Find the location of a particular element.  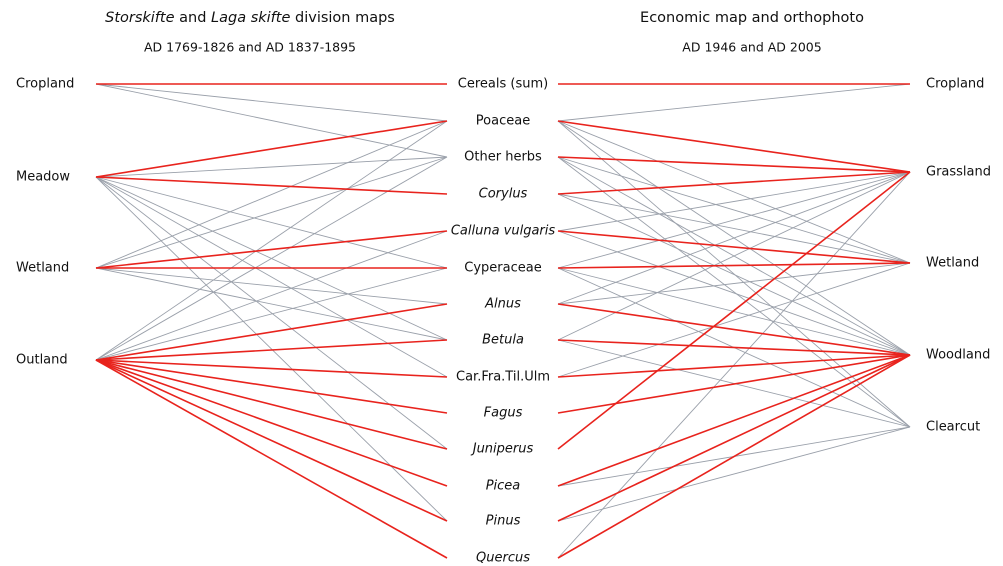

taxon: Alnus is located at coordinates (502, 304).